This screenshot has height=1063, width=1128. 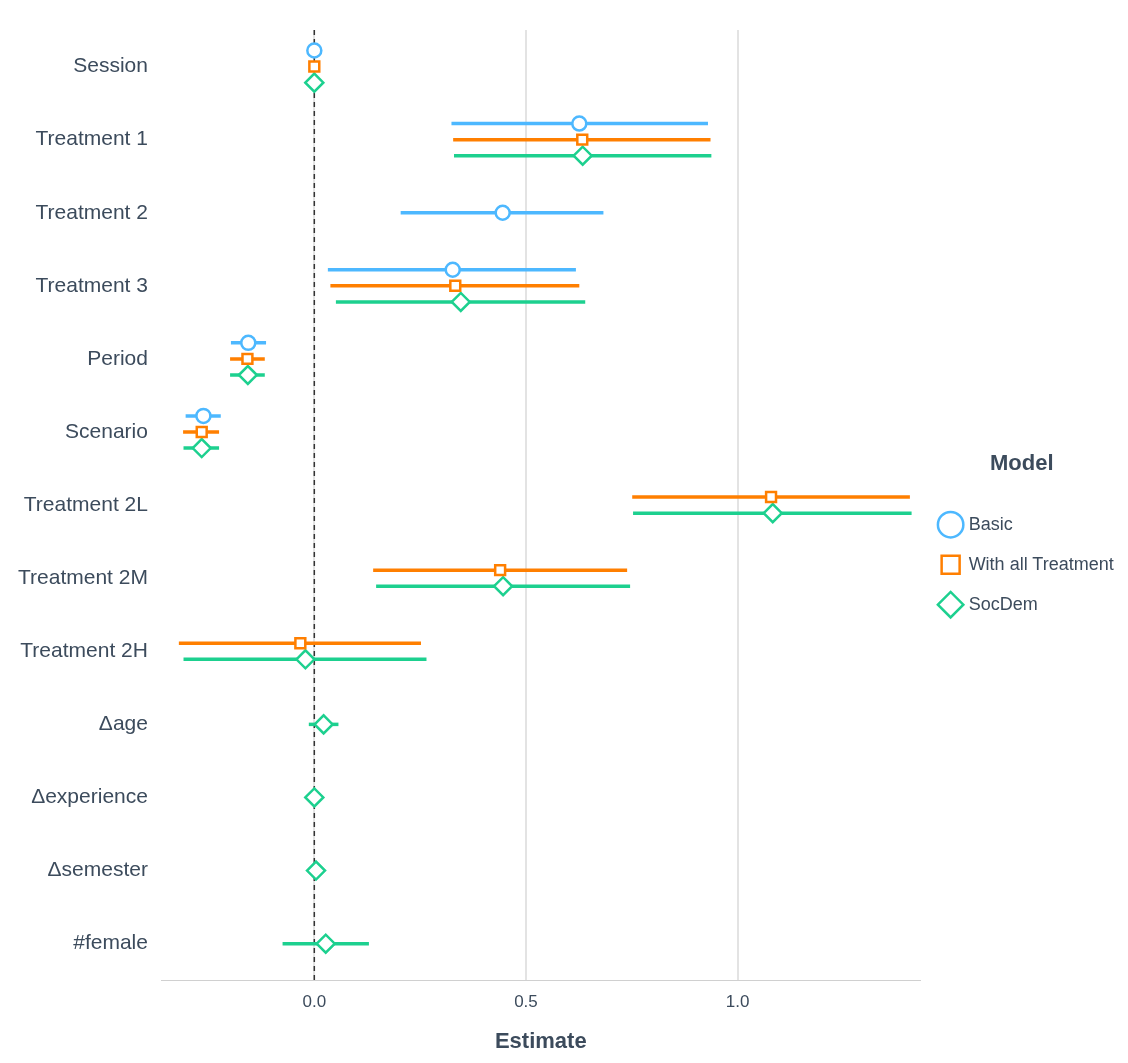 I want to click on y-tick-label: Period, so click(x=117, y=357).